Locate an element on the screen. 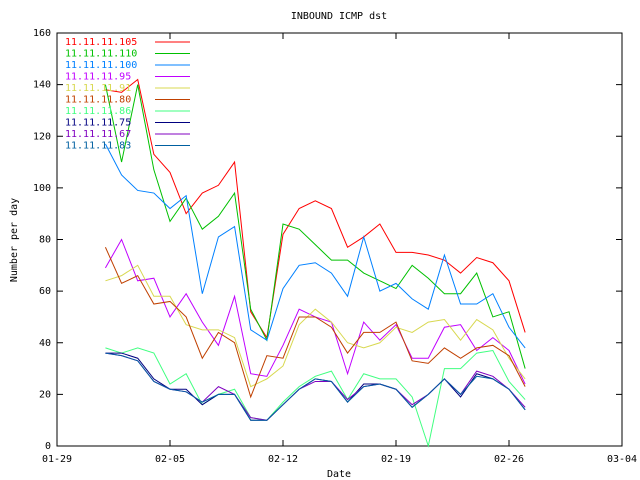 The height and width of the screenshot is (480, 640). chart-title: INBOUND ICMP dst is located at coordinates (339, 16).